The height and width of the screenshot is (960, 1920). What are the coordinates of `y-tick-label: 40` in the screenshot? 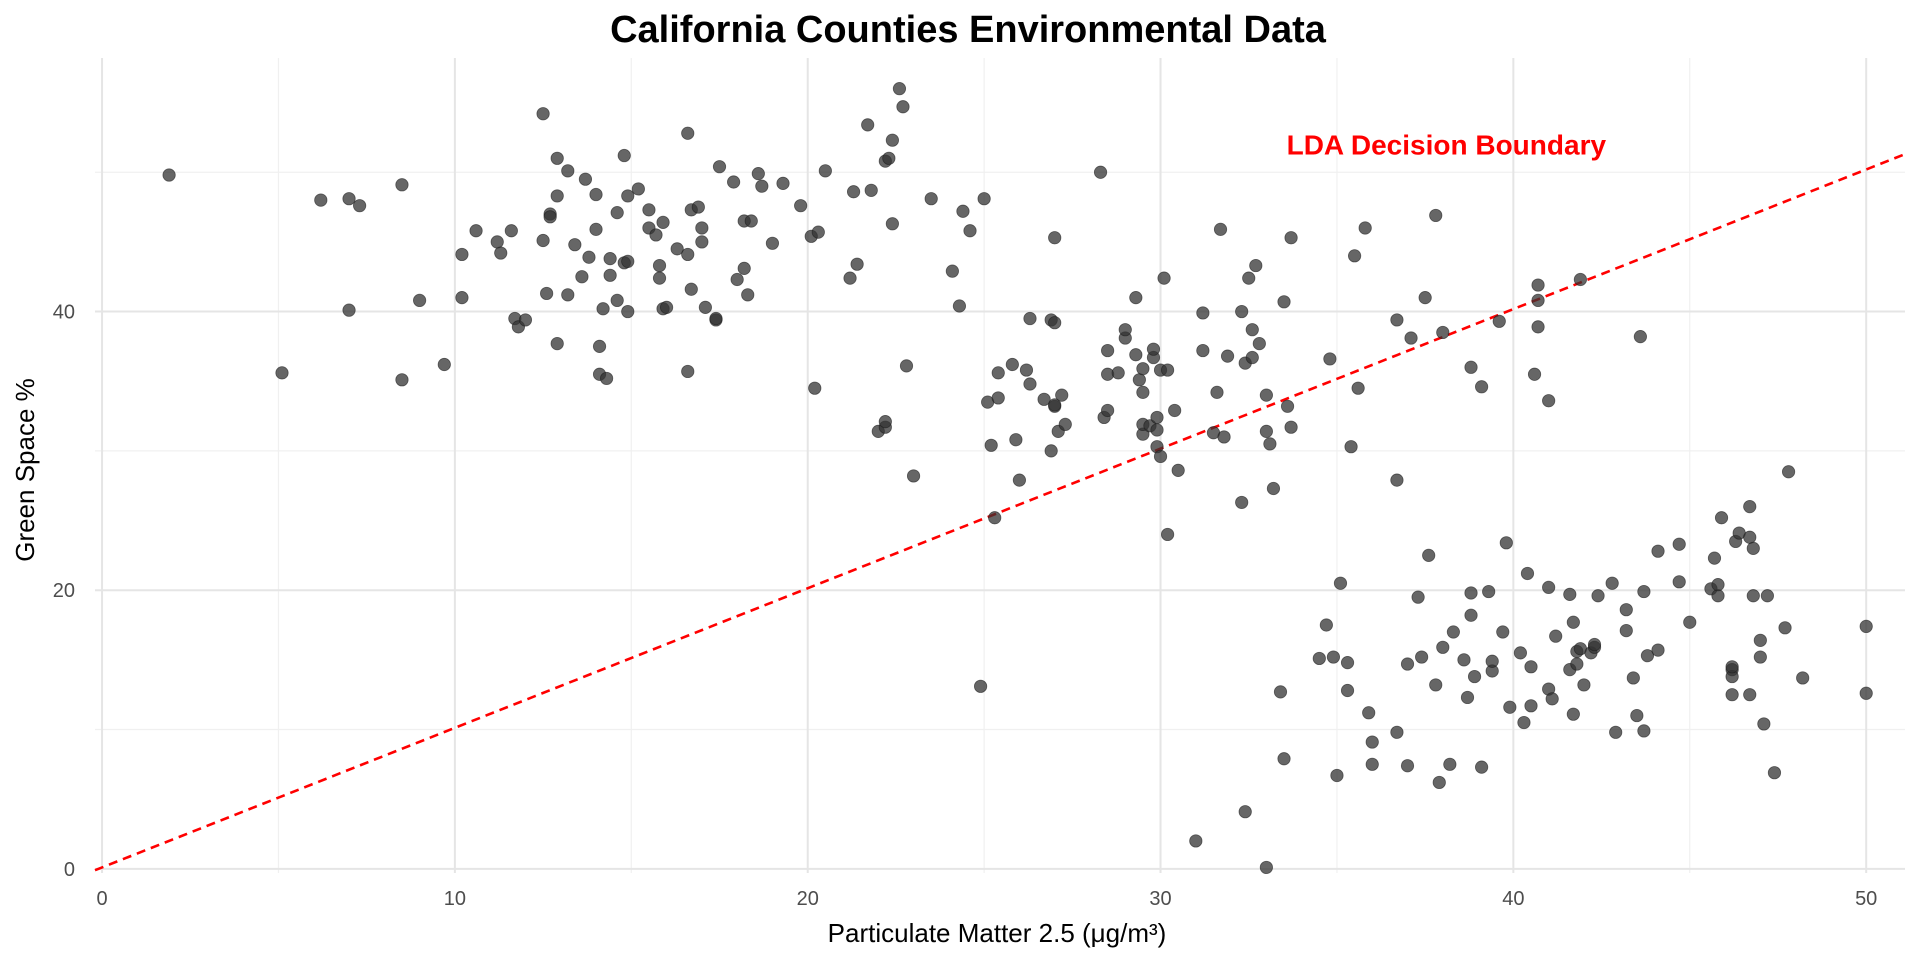 It's located at (64, 313).